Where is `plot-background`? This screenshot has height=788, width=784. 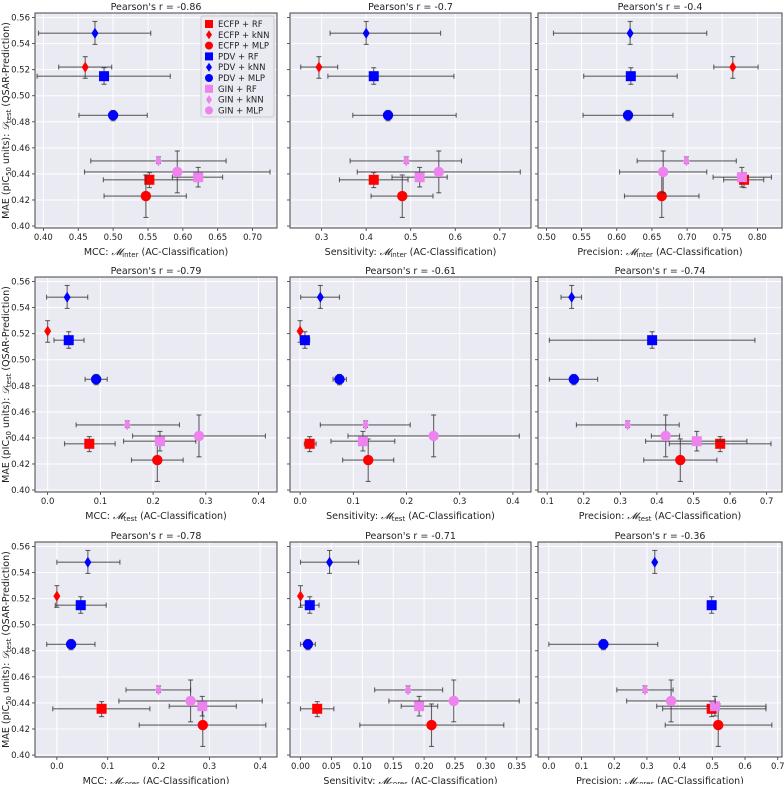 plot-background is located at coordinates (156, 649).